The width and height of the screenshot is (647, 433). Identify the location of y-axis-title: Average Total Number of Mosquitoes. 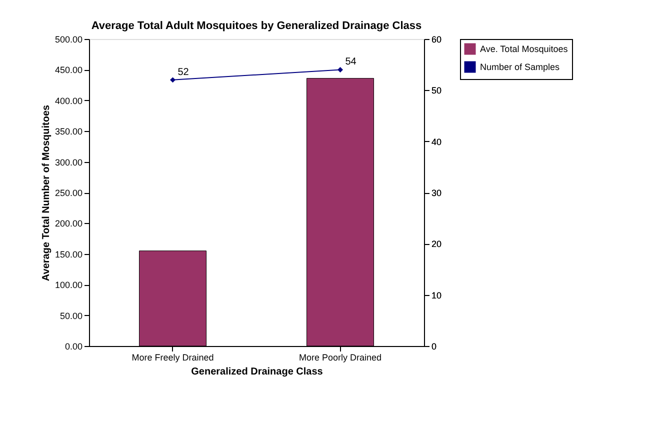
(46, 193).